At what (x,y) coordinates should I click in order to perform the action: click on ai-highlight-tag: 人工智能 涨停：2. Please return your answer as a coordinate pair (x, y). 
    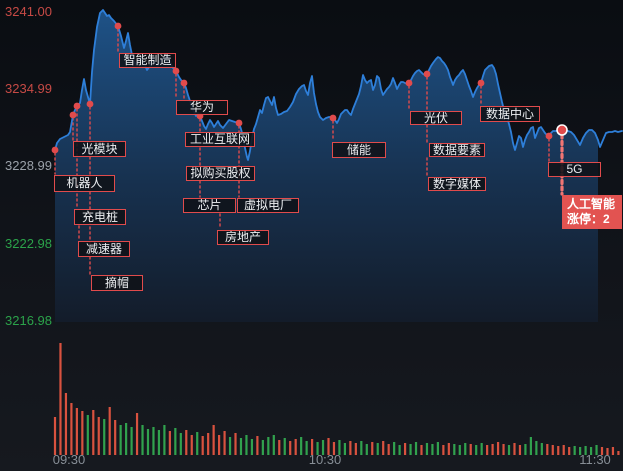
    Looking at the image, I should click on (592, 212).